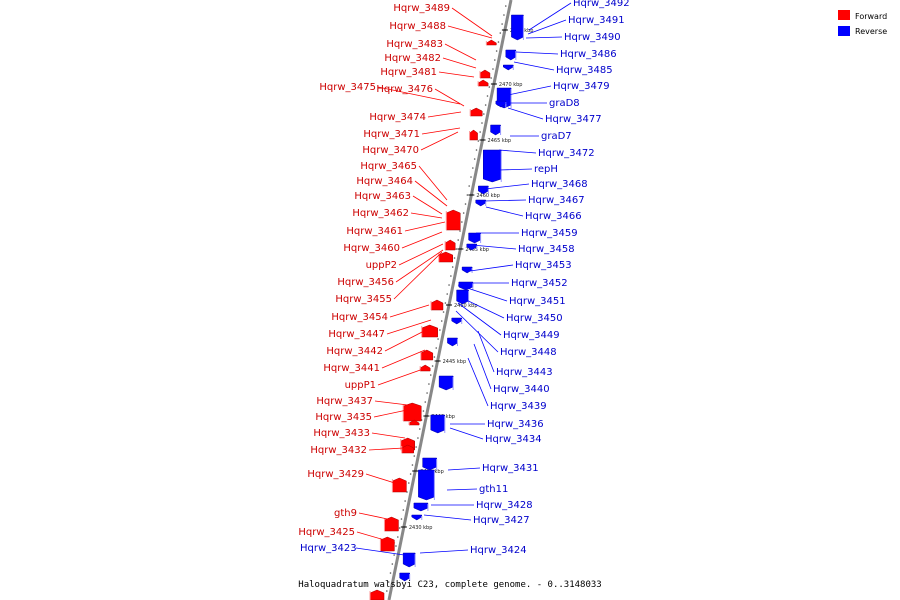 This screenshot has height=600, width=900. Describe the element at coordinates (510, 468) in the screenshot. I see `reverse-gene-label: Hqrw_3431` at that location.